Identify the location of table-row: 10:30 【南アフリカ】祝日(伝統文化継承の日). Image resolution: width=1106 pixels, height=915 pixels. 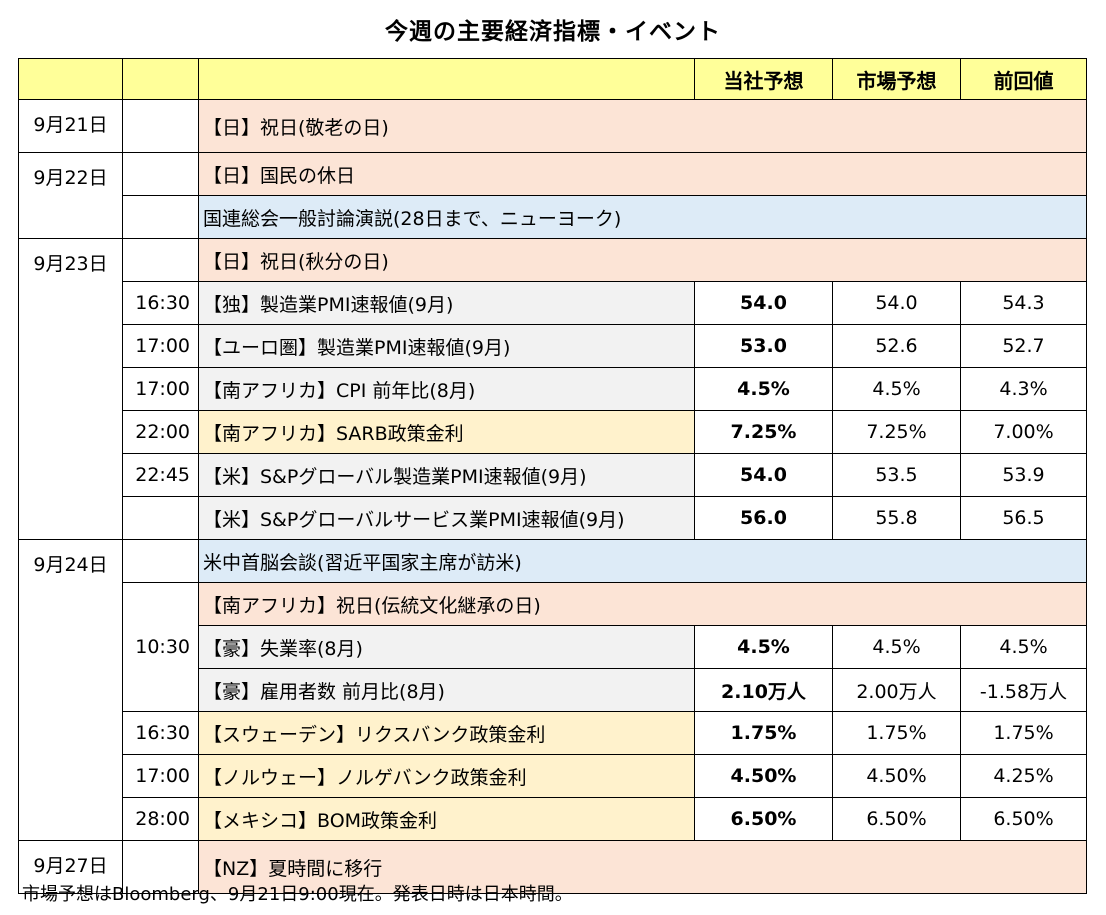
(553, 647).